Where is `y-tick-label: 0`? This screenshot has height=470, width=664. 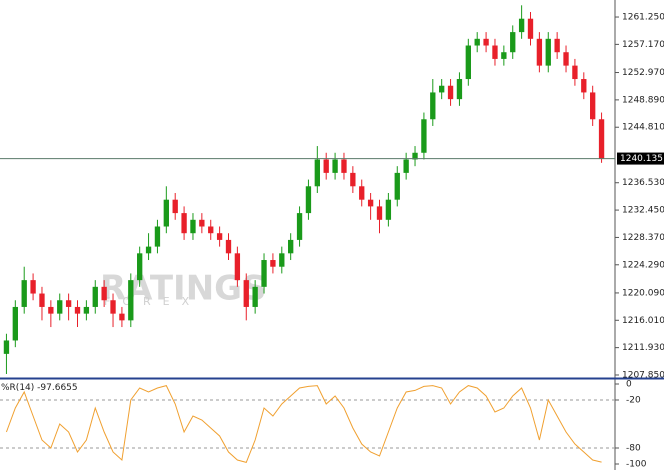
y-tick-label: 0 is located at coordinates (629, 385).